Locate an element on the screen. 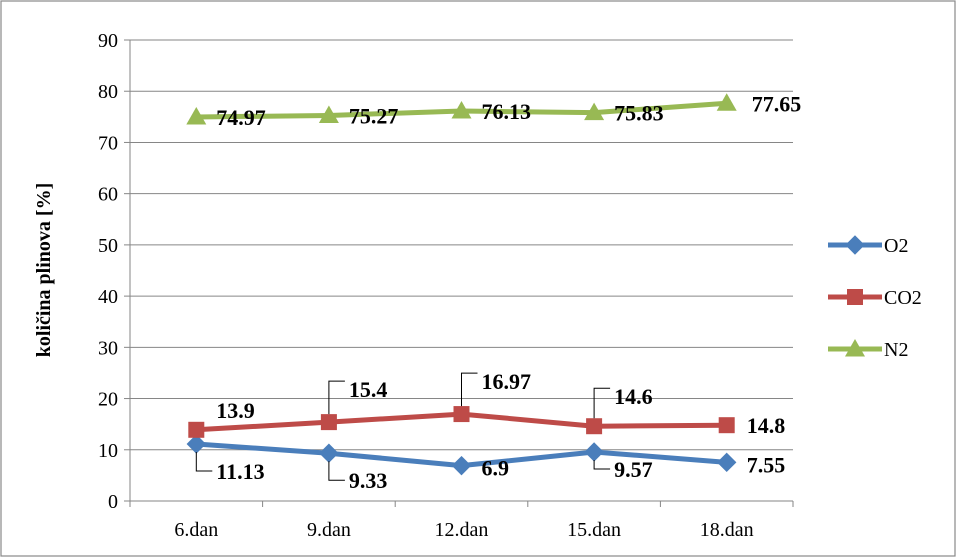 The image size is (956, 557). data-label-co2: 14.8 is located at coordinates (766, 425).